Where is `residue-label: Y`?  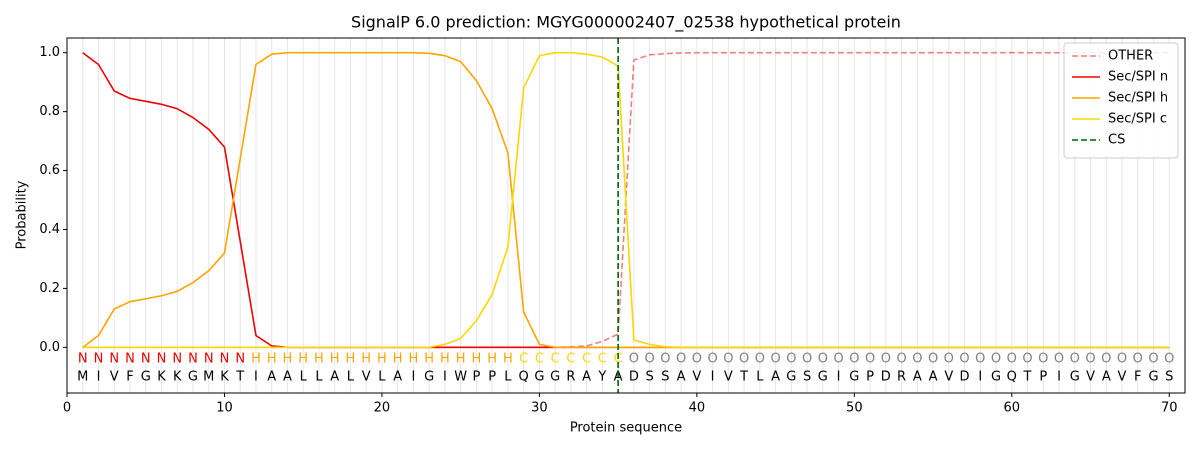 residue-label: Y is located at coordinates (601, 376).